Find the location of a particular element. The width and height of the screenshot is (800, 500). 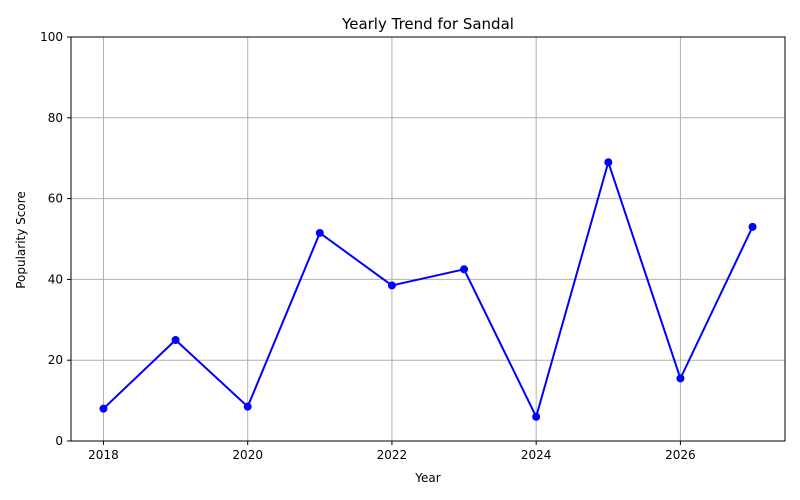

y-axis-label: Popularity Score is located at coordinates (21, 240).